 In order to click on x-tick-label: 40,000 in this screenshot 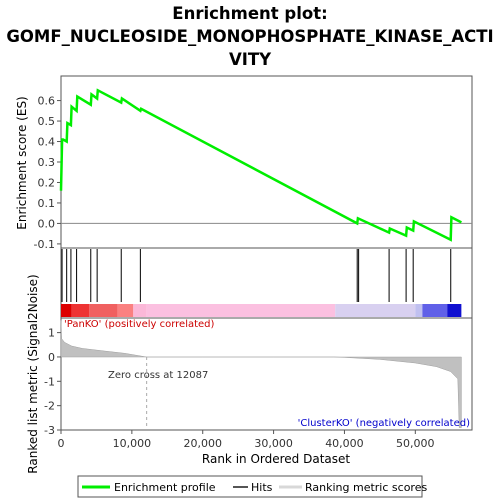, I will do `click(344, 443)`.